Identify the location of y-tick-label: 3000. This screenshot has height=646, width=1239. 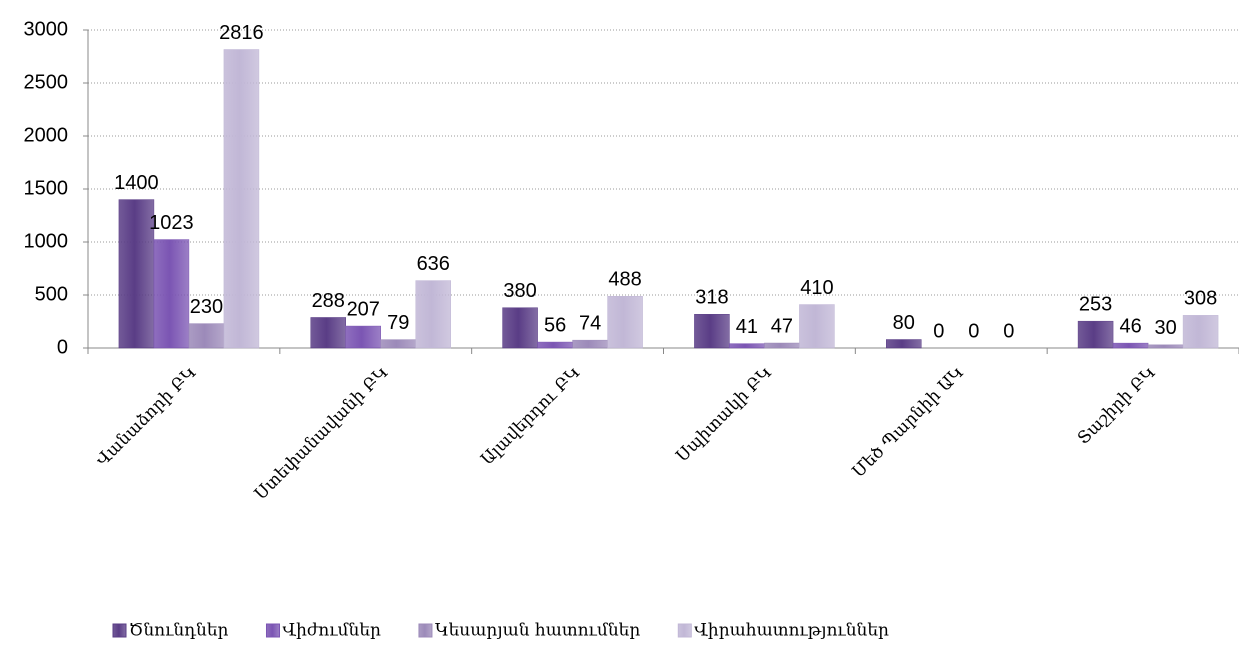
(46, 29).